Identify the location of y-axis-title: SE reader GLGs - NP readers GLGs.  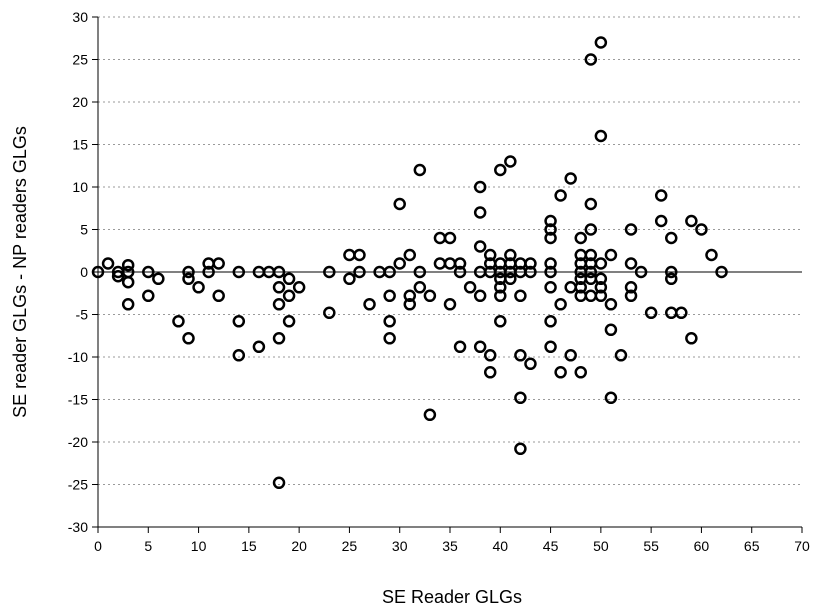
(20, 272).